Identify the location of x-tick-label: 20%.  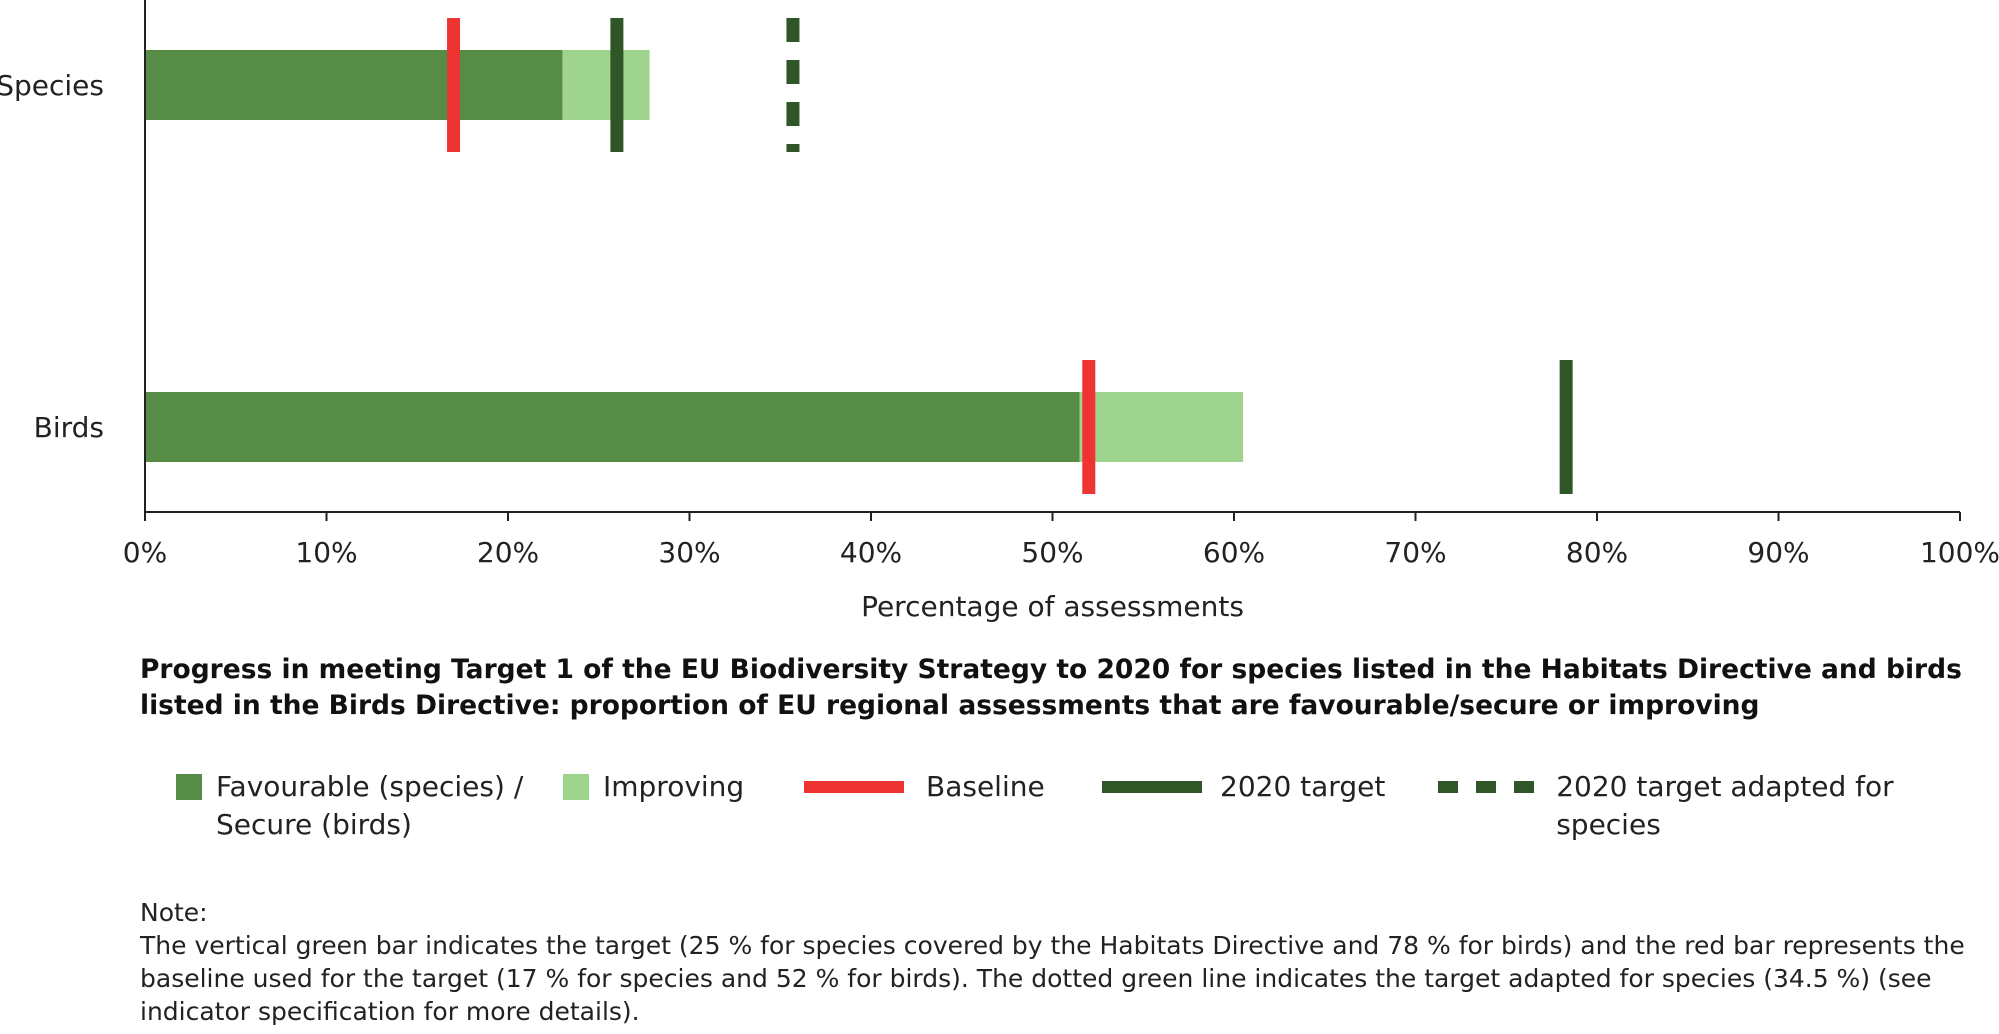
(508, 552).